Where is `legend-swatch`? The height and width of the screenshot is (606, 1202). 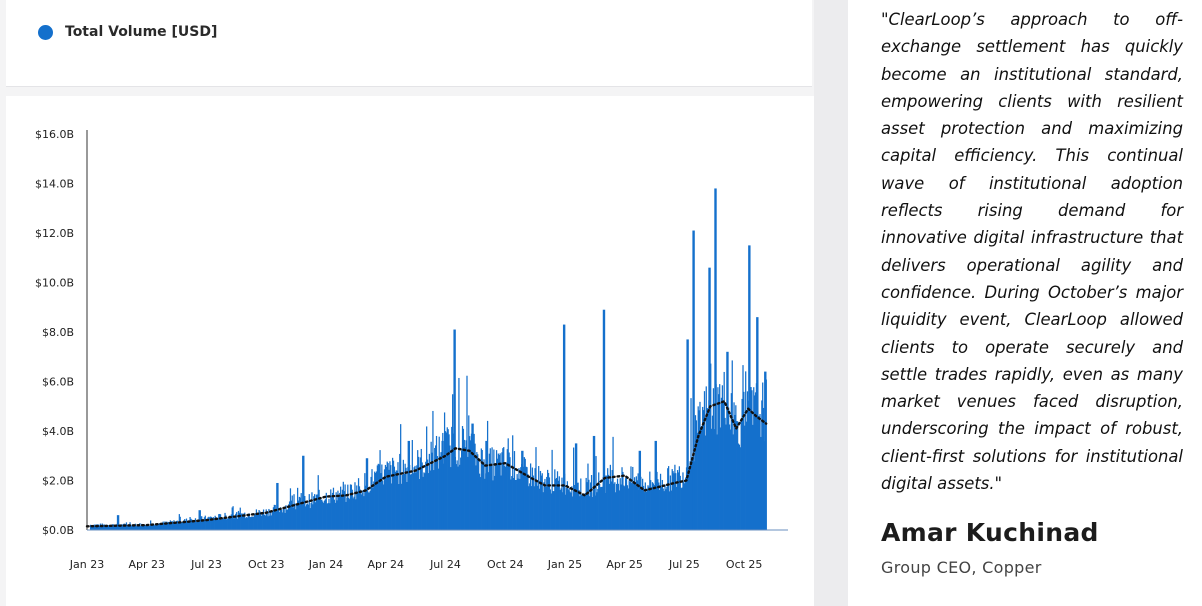 legend-swatch is located at coordinates (45, 32).